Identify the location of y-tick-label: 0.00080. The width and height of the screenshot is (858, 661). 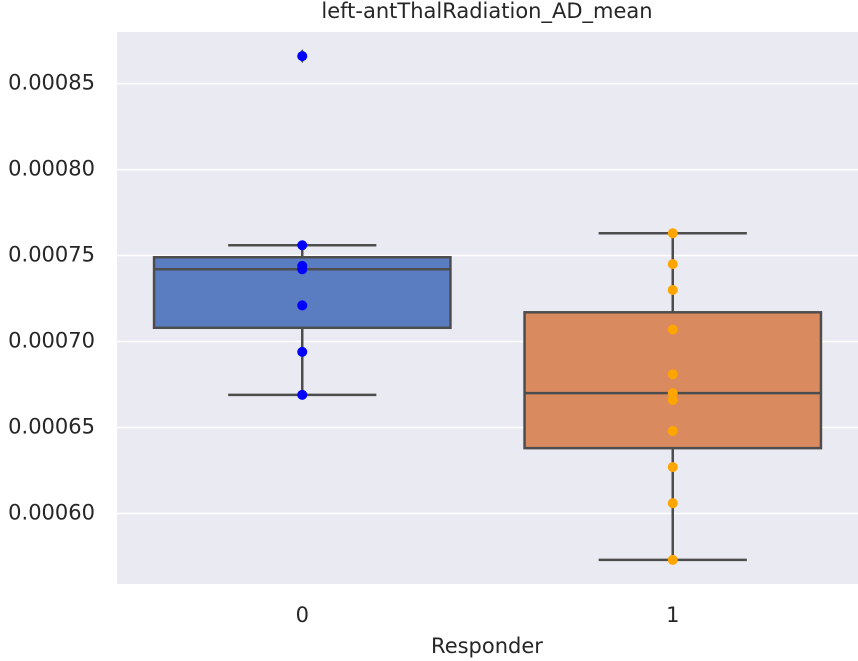
(51, 169).